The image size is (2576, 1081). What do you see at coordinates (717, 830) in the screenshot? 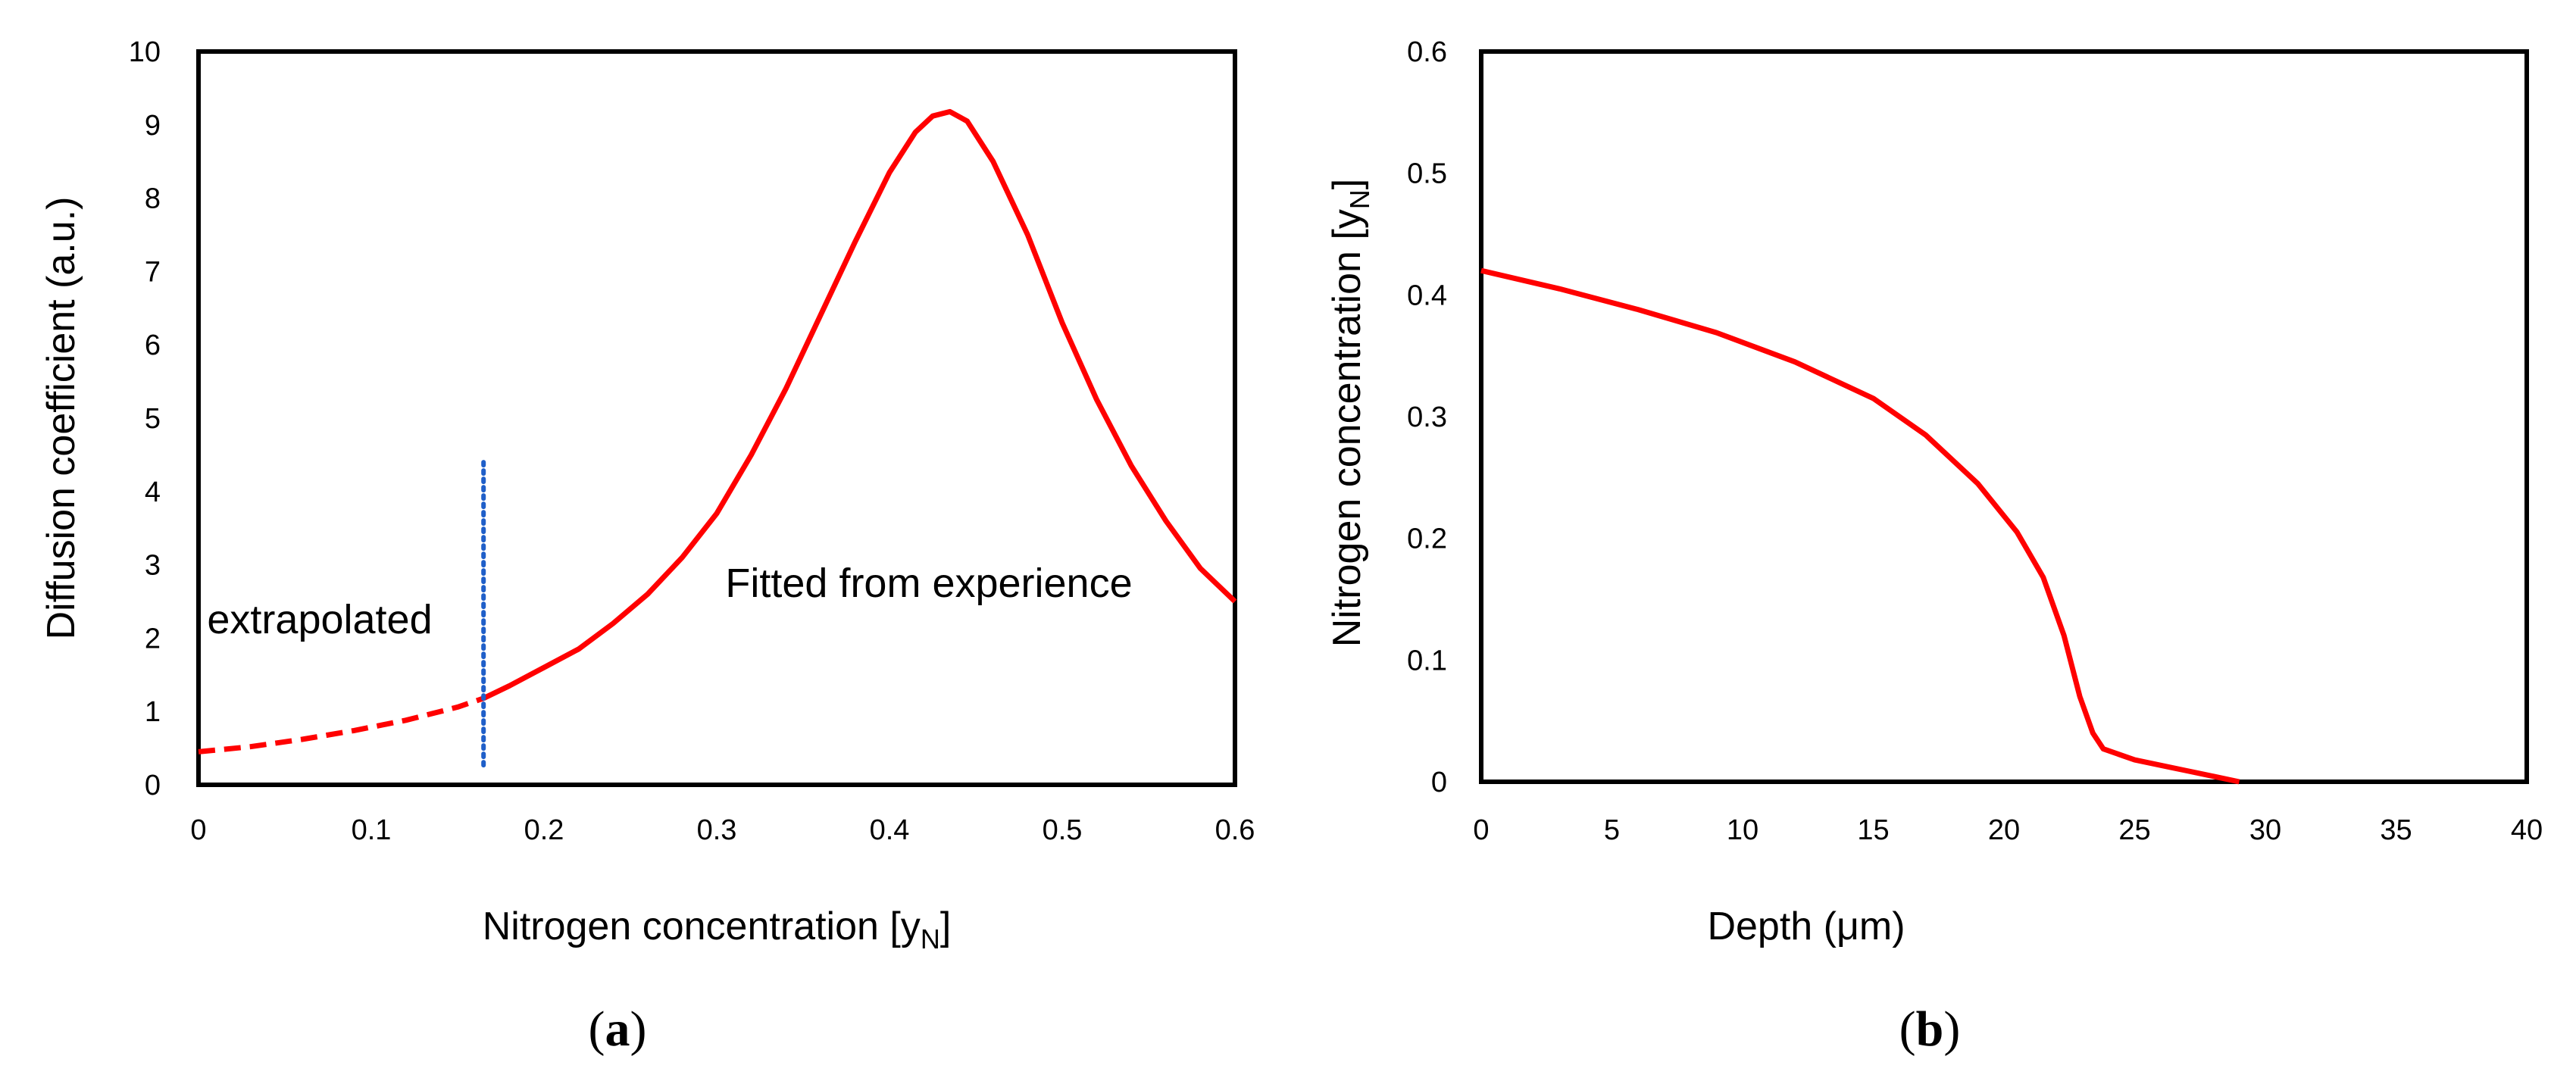
I see `panel-a-x-tick-label: 0.3` at bounding box center [717, 830].